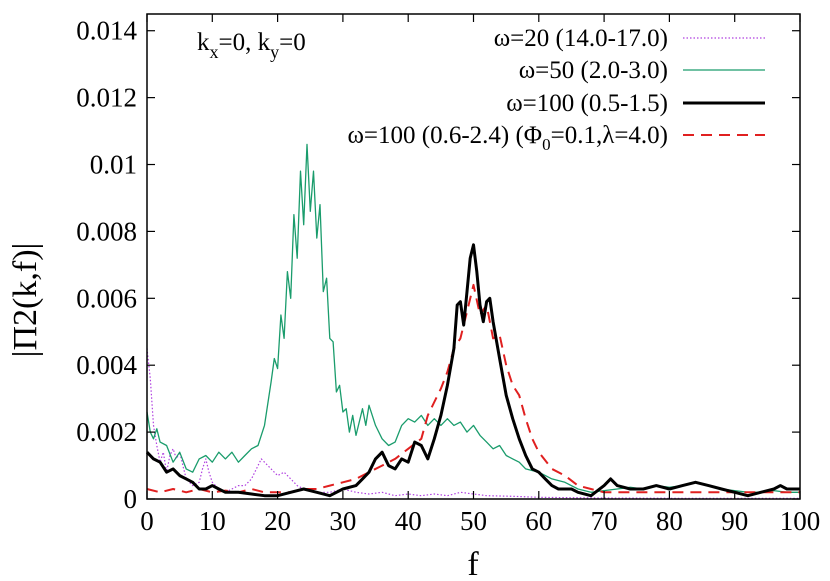 This screenshot has height=581, width=830. I want to click on x-axis-title: f, so click(473, 563).